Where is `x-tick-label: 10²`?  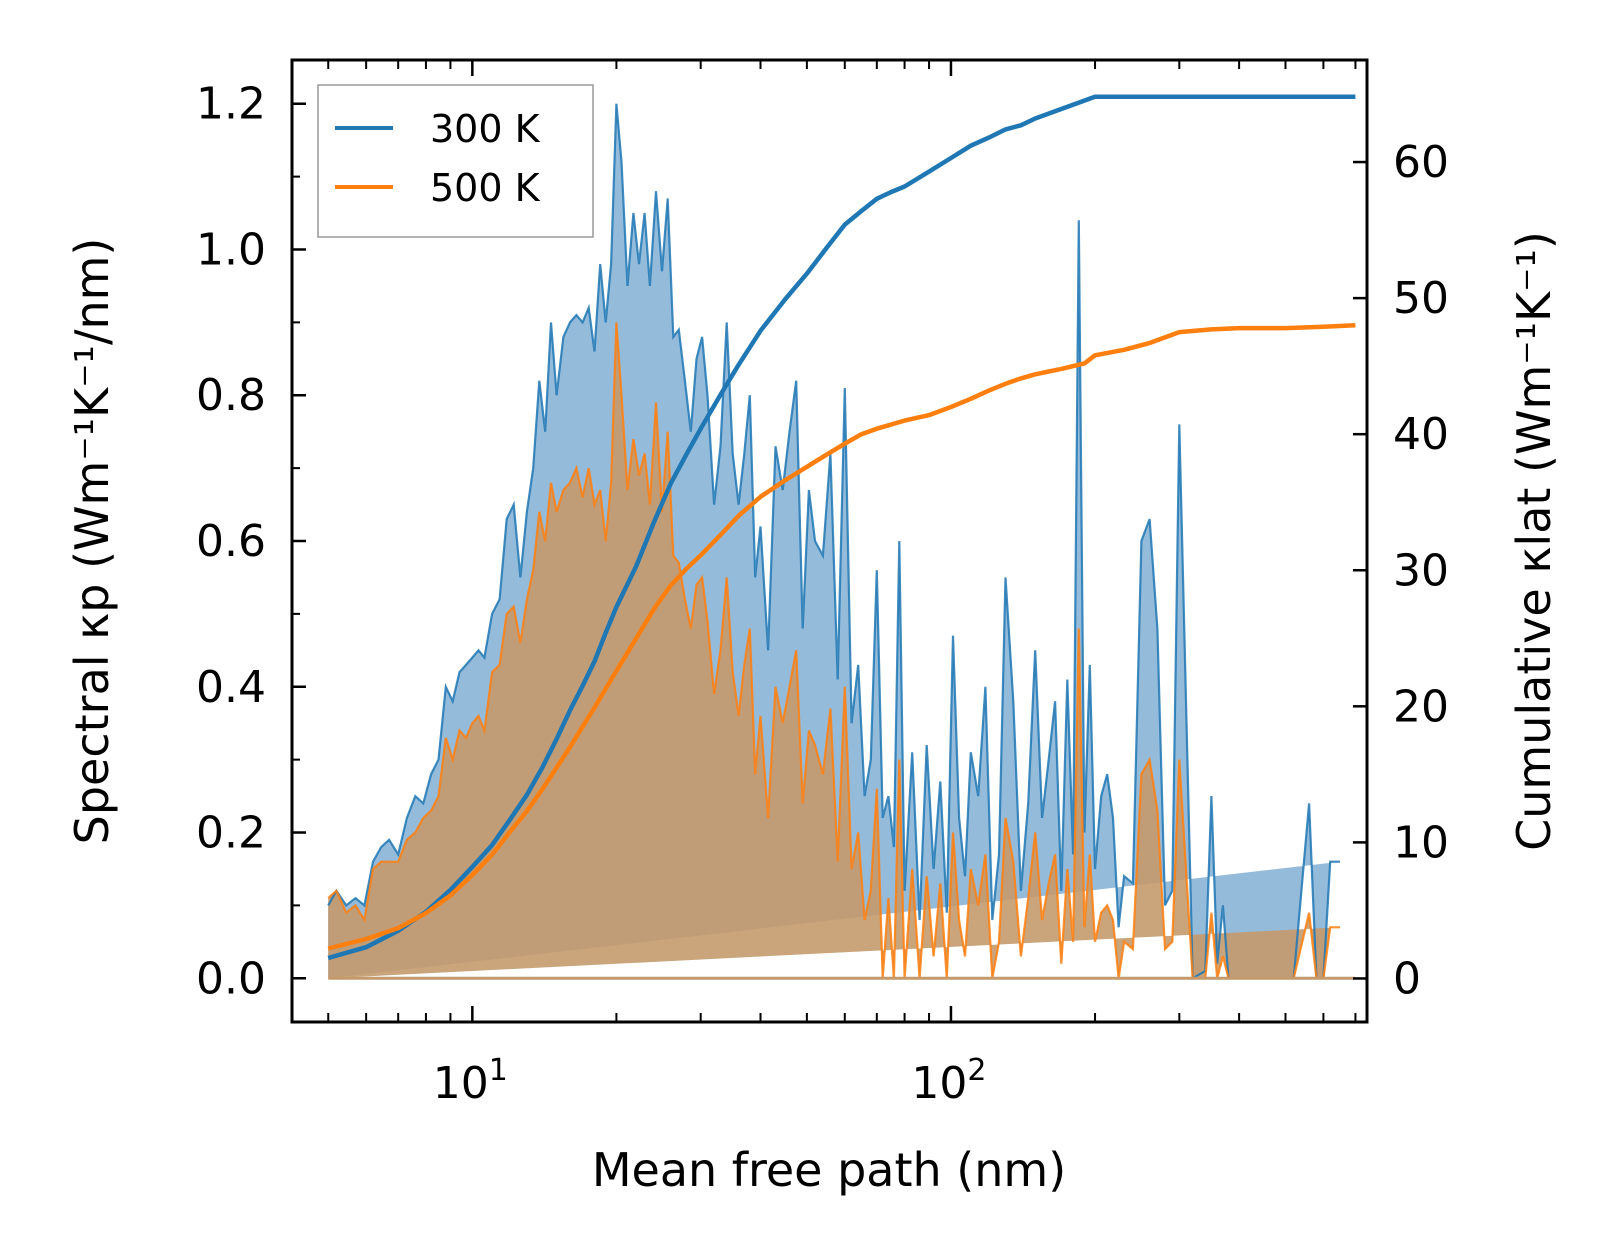
x-tick-label: 10² is located at coordinates (948, 1081).